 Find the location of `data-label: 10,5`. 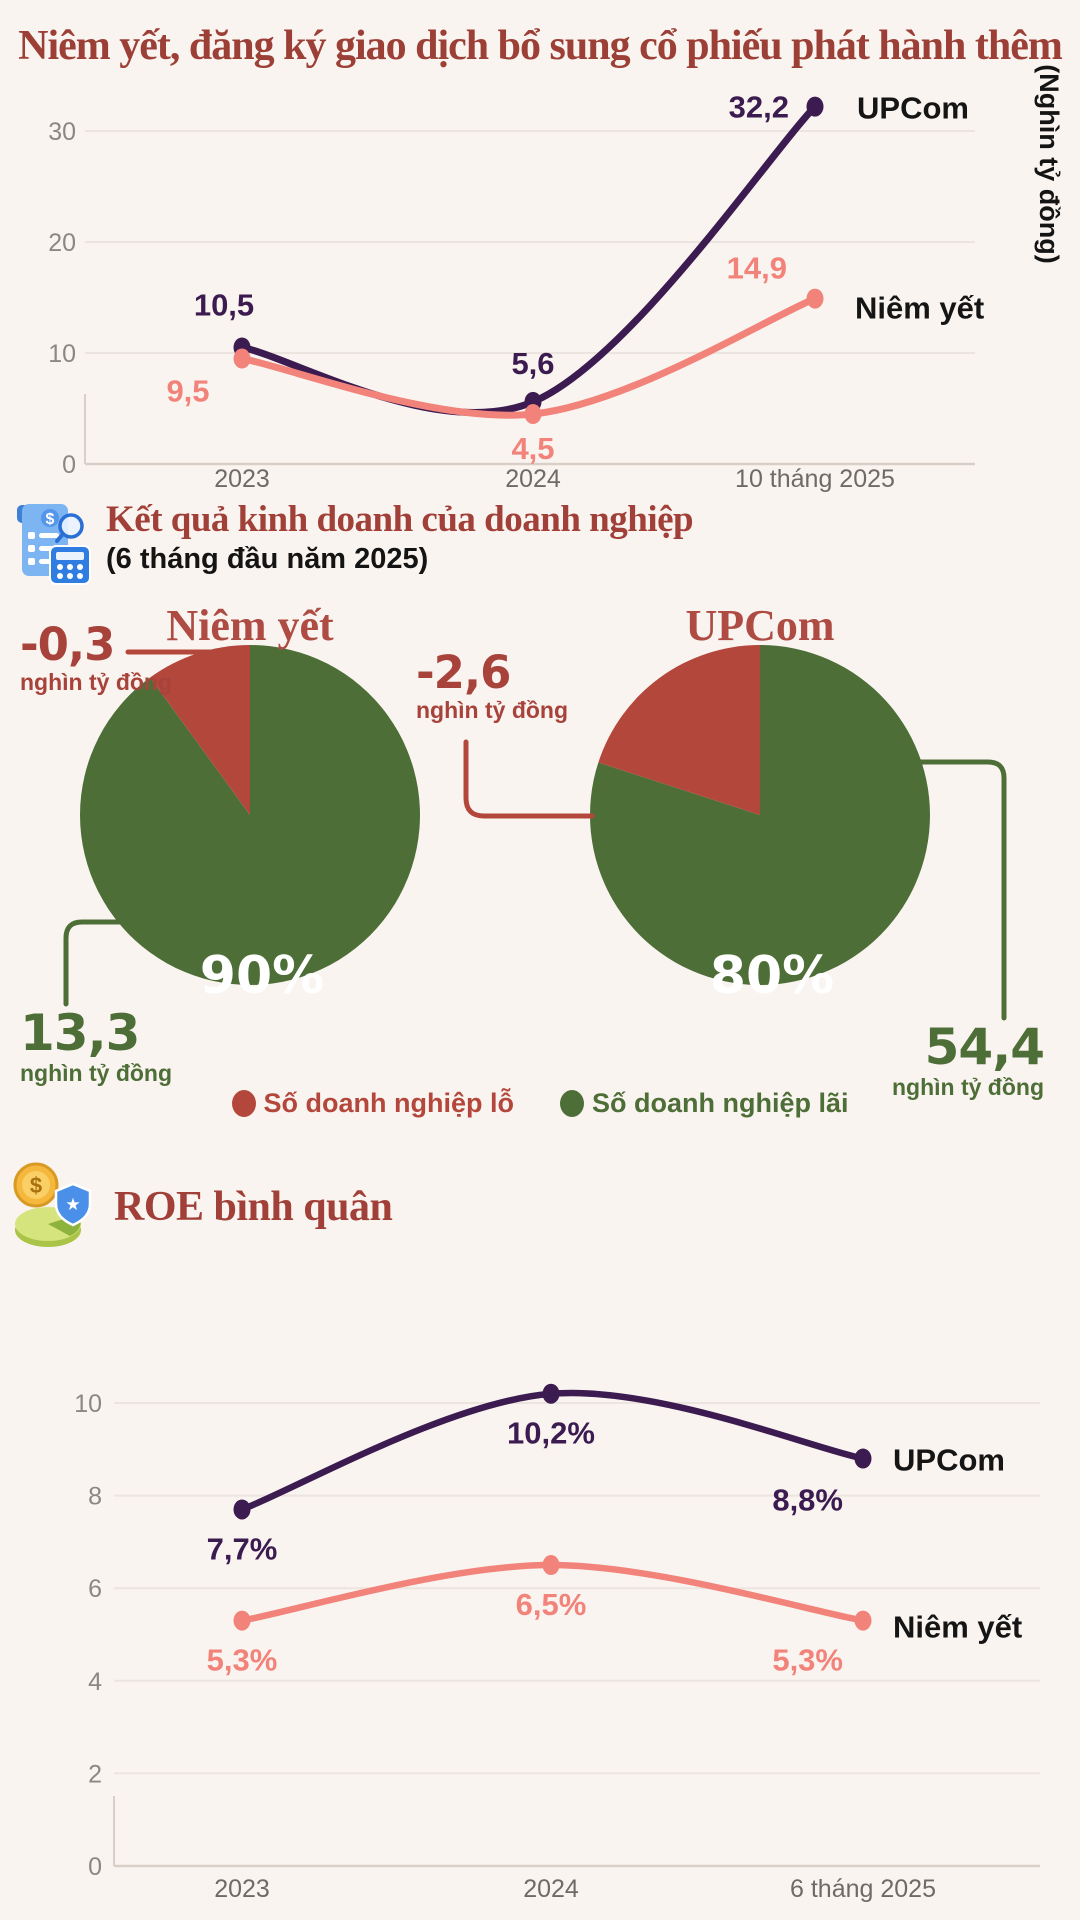

data-label: 10,5 is located at coordinates (224, 304).